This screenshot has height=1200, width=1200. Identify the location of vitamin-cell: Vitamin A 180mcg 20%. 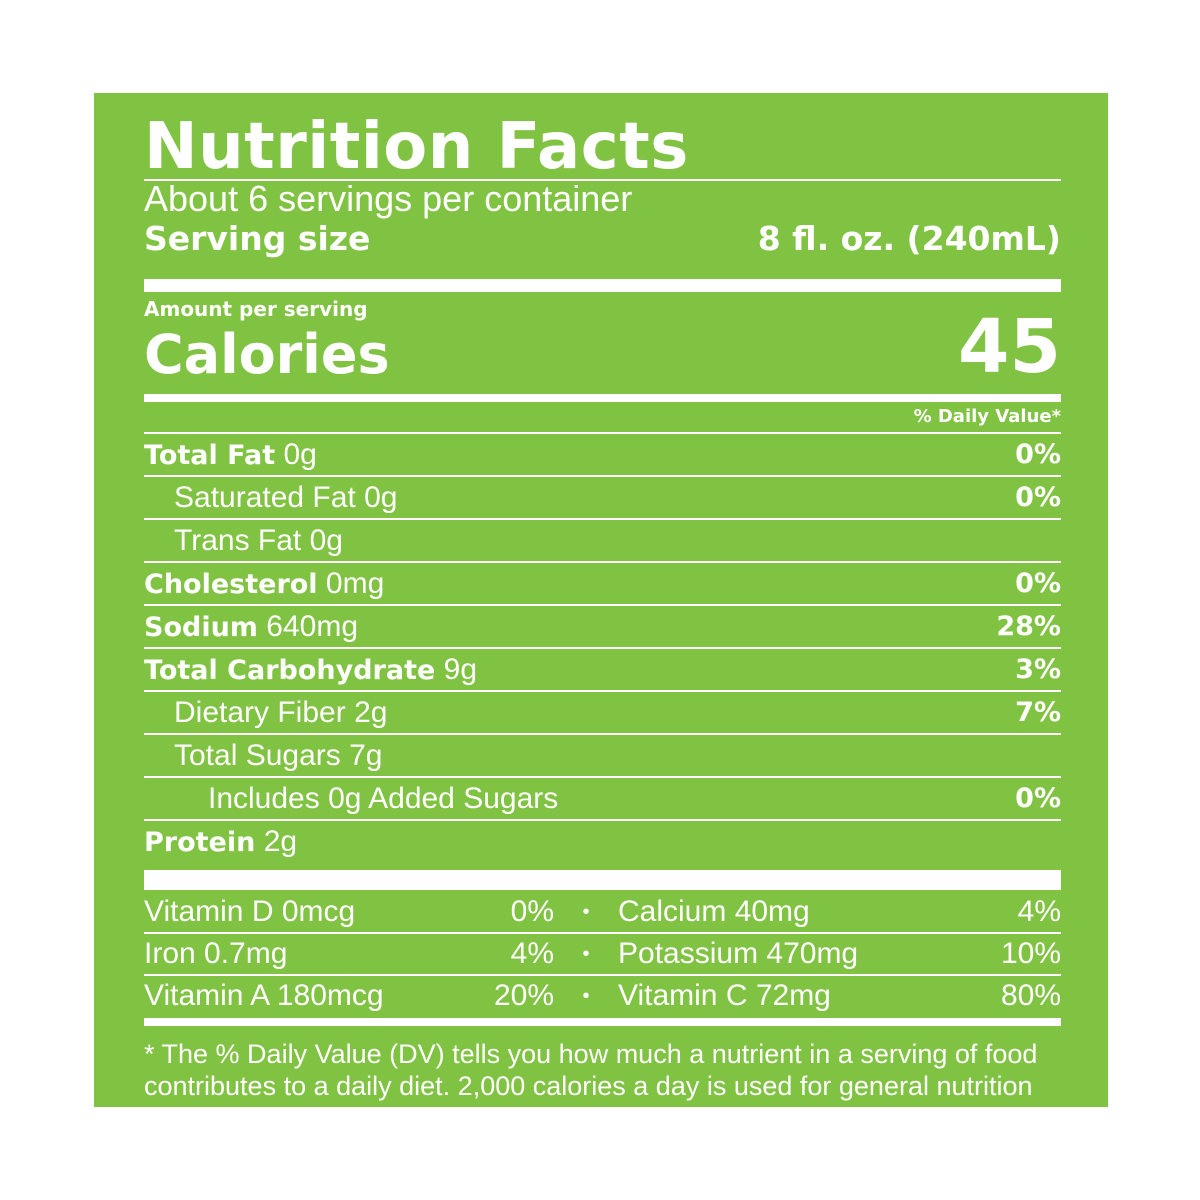
(349, 996).